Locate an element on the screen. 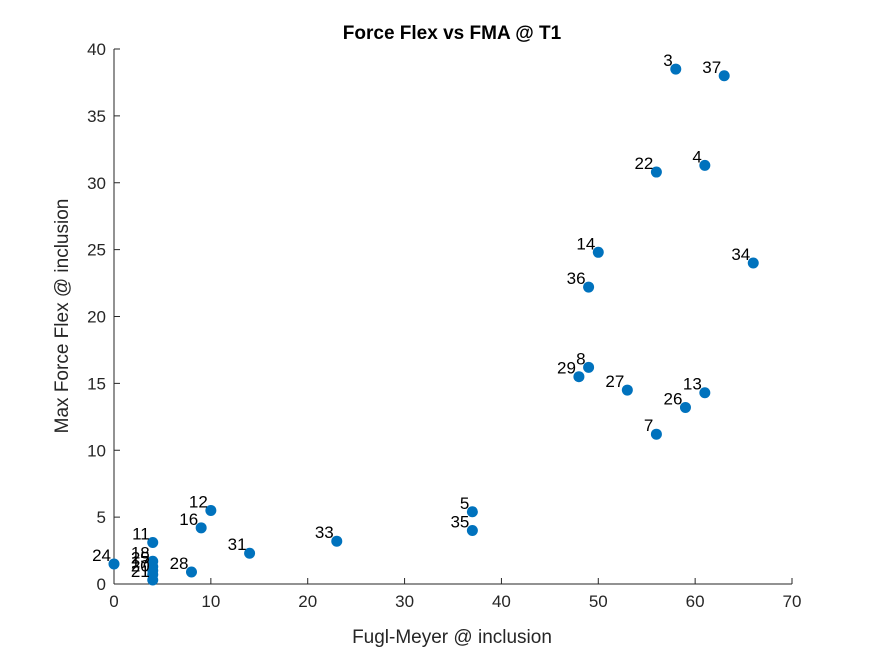  data-point-label: 11 is located at coordinates (141, 534).